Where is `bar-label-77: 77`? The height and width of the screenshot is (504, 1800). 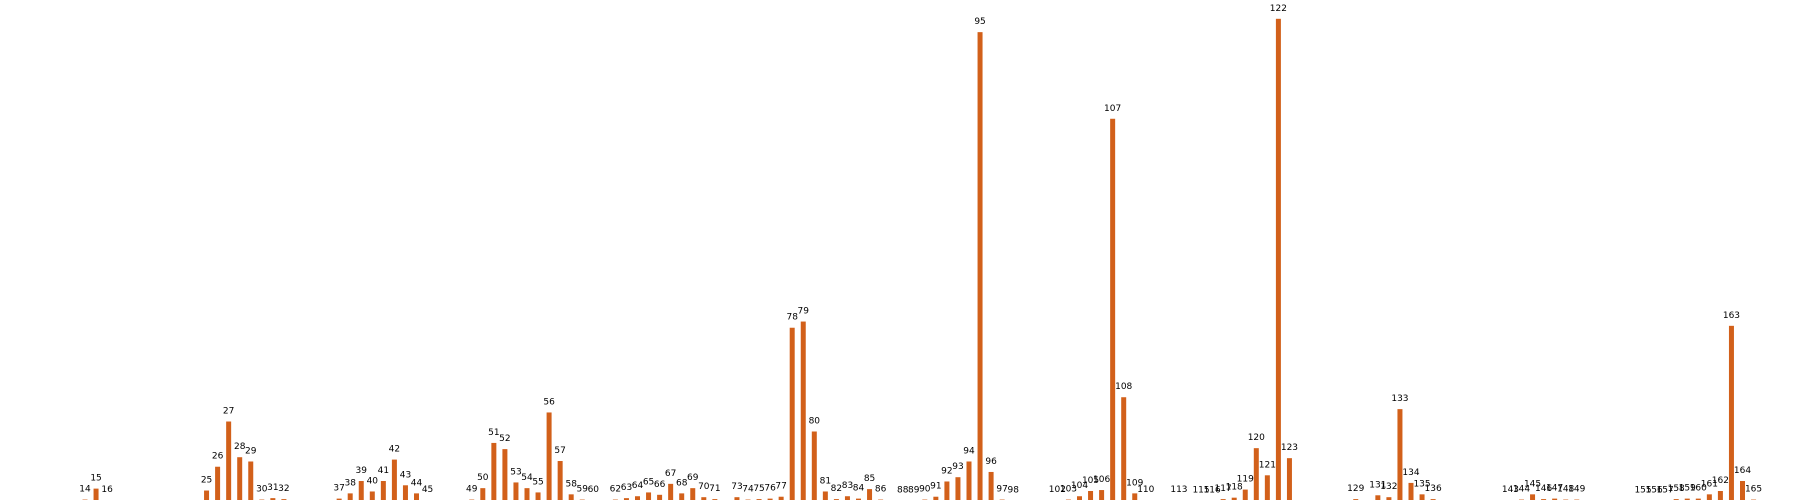
bar-label-77: 77 is located at coordinates (780, 487).